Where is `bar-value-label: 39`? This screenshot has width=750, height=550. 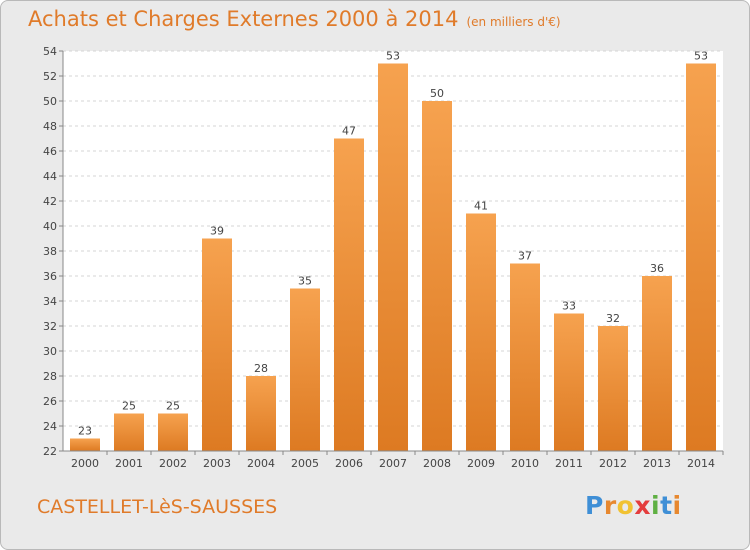 bar-value-label: 39 is located at coordinates (217, 231).